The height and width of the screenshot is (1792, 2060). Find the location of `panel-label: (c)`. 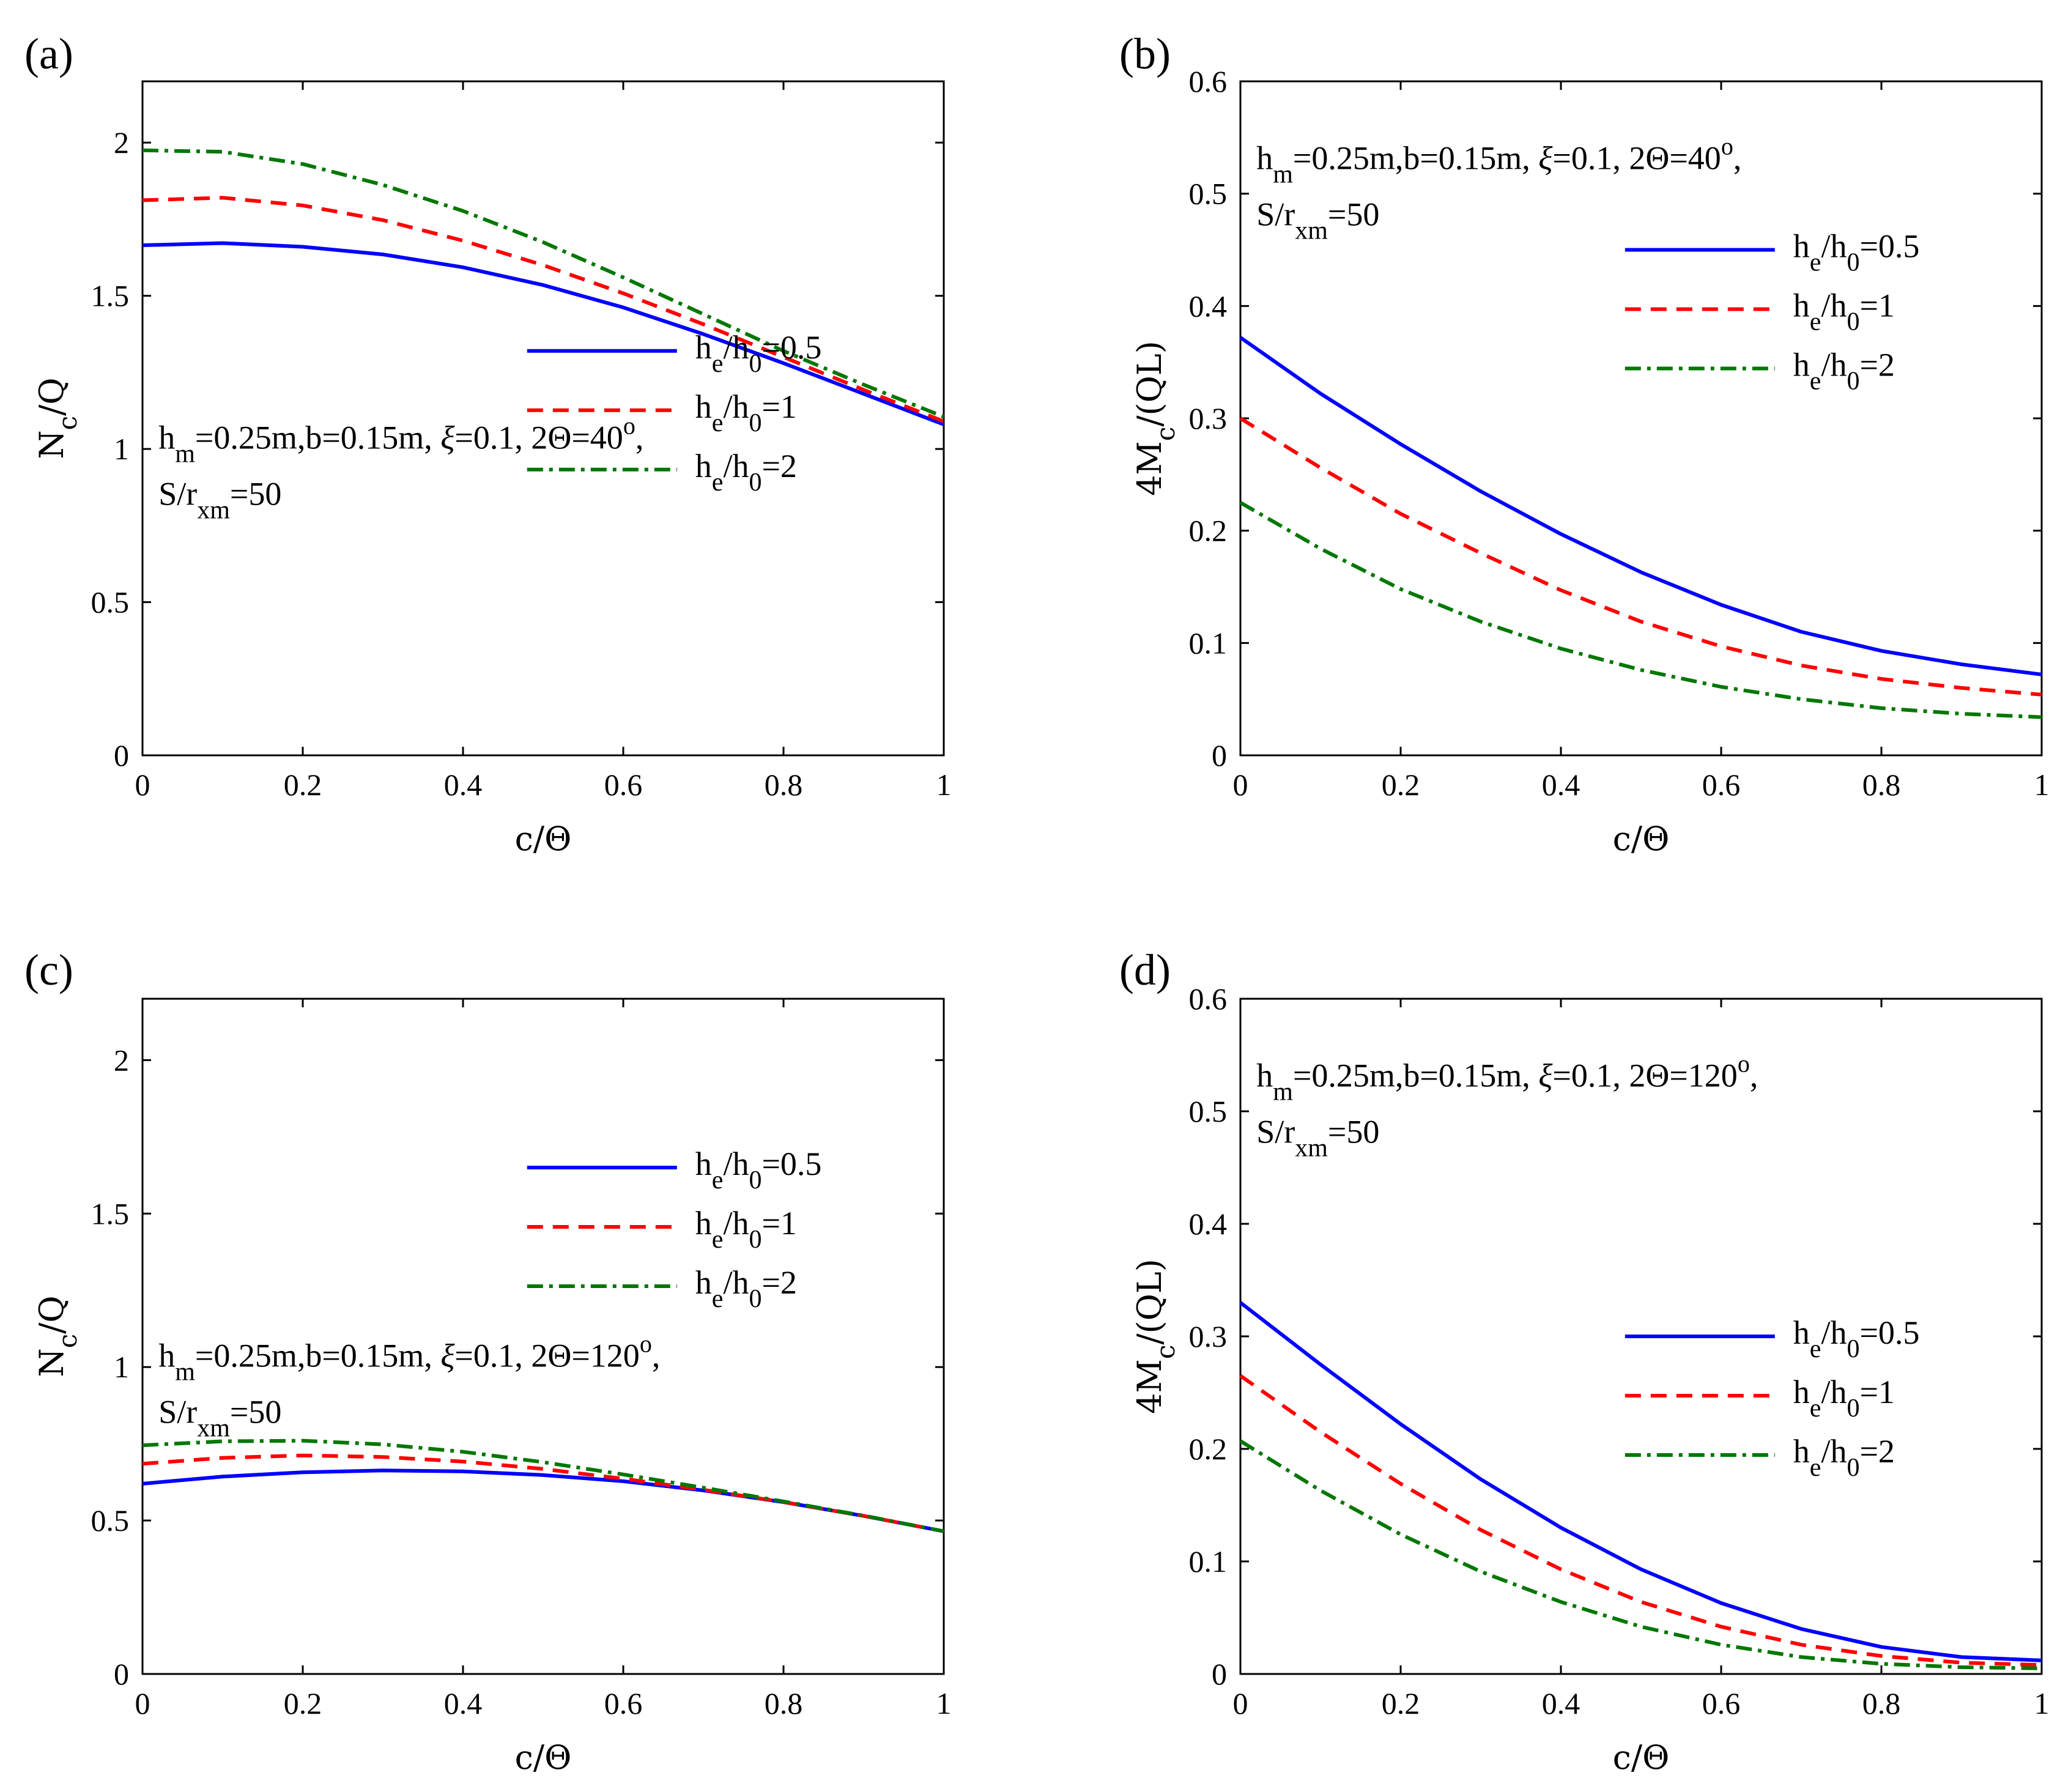

panel-label: (c) is located at coordinates (48, 970).